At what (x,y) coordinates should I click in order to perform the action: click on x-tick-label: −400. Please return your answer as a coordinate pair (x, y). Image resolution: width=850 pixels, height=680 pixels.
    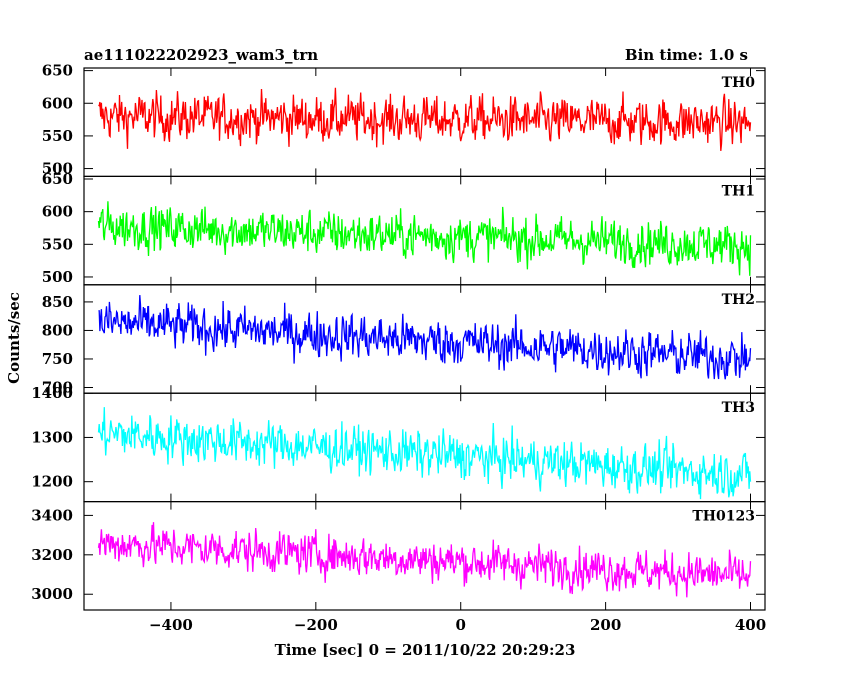
    Looking at the image, I should click on (171, 625).